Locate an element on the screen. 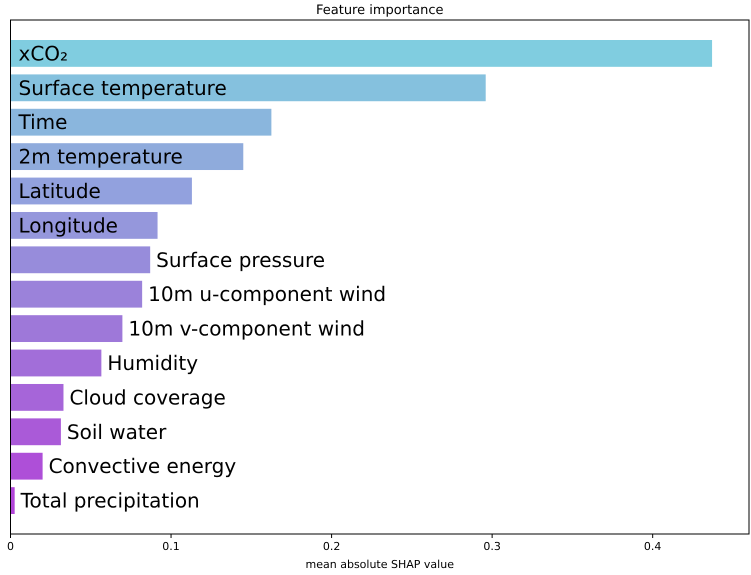 The width and height of the screenshot is (751, 575). y-tick-label: 10m u-component wind is located at coordinates (267, 294).